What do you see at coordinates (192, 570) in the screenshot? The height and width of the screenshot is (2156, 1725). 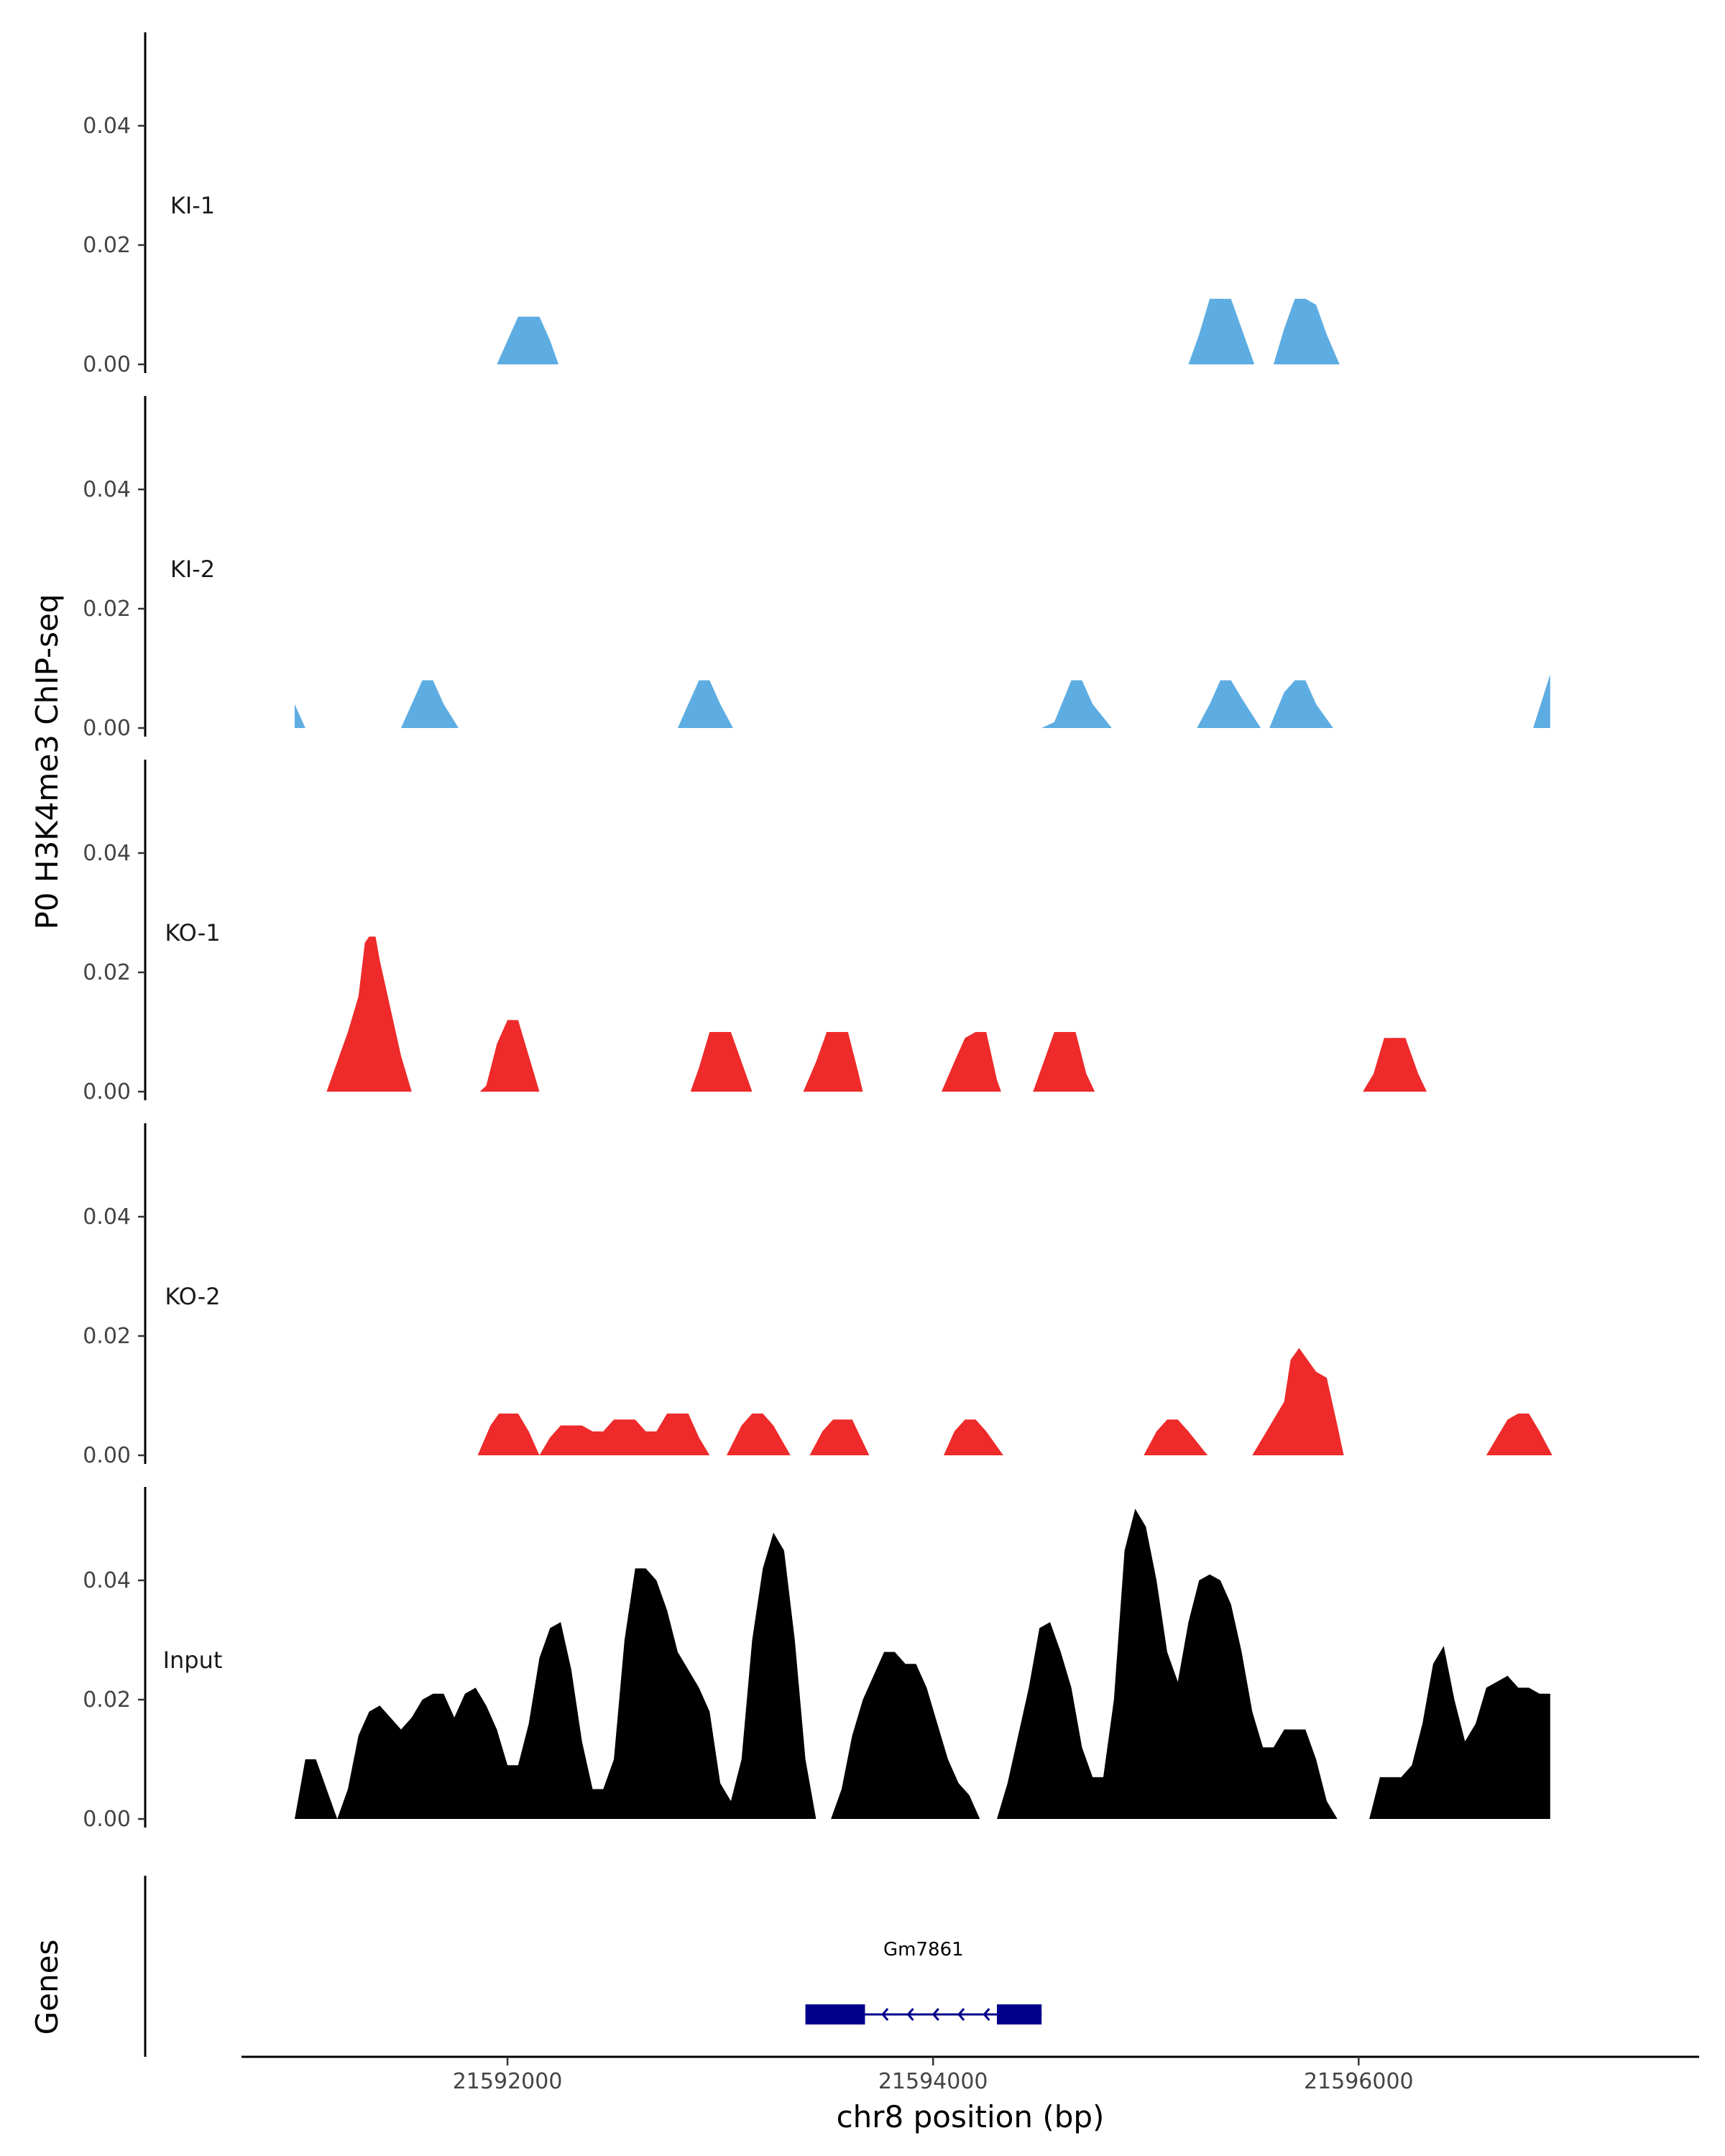 I see `track-label: KI-2` at bounding box center [192, 570].